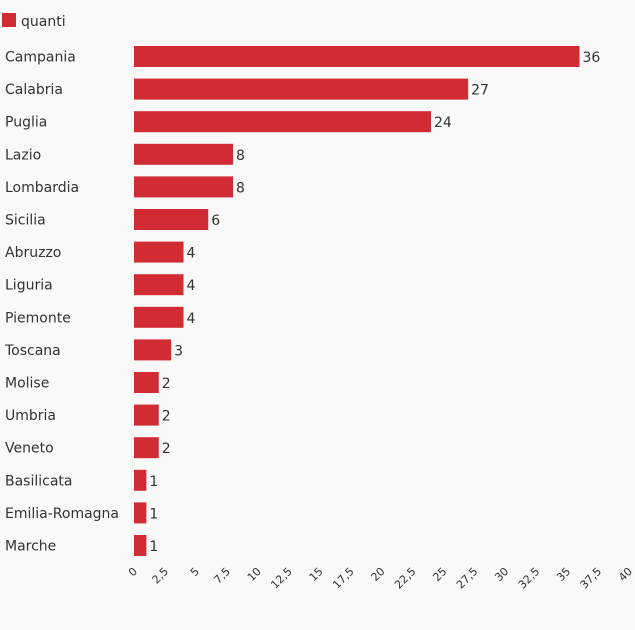  I want to click on value-label-veneto: 2, so click(166, 449).